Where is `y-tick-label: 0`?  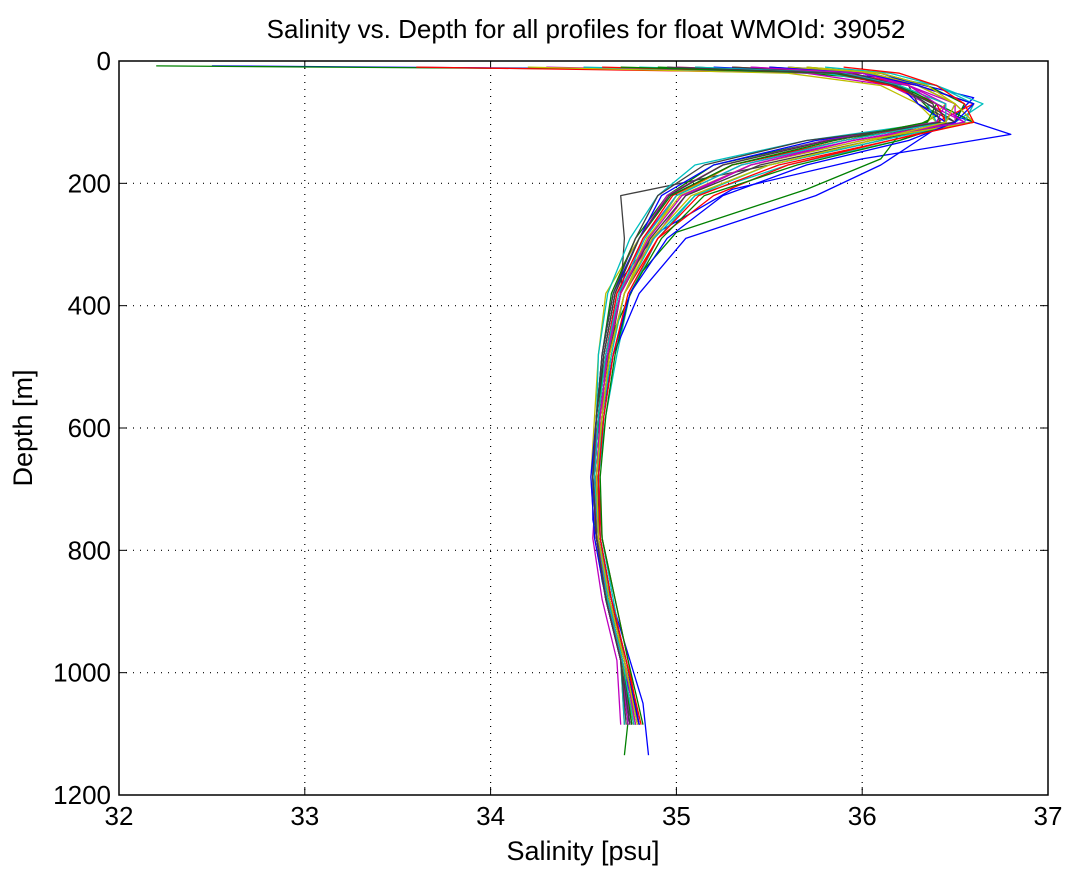
y-tick-label: 0 is located at coordinates (104, 61).